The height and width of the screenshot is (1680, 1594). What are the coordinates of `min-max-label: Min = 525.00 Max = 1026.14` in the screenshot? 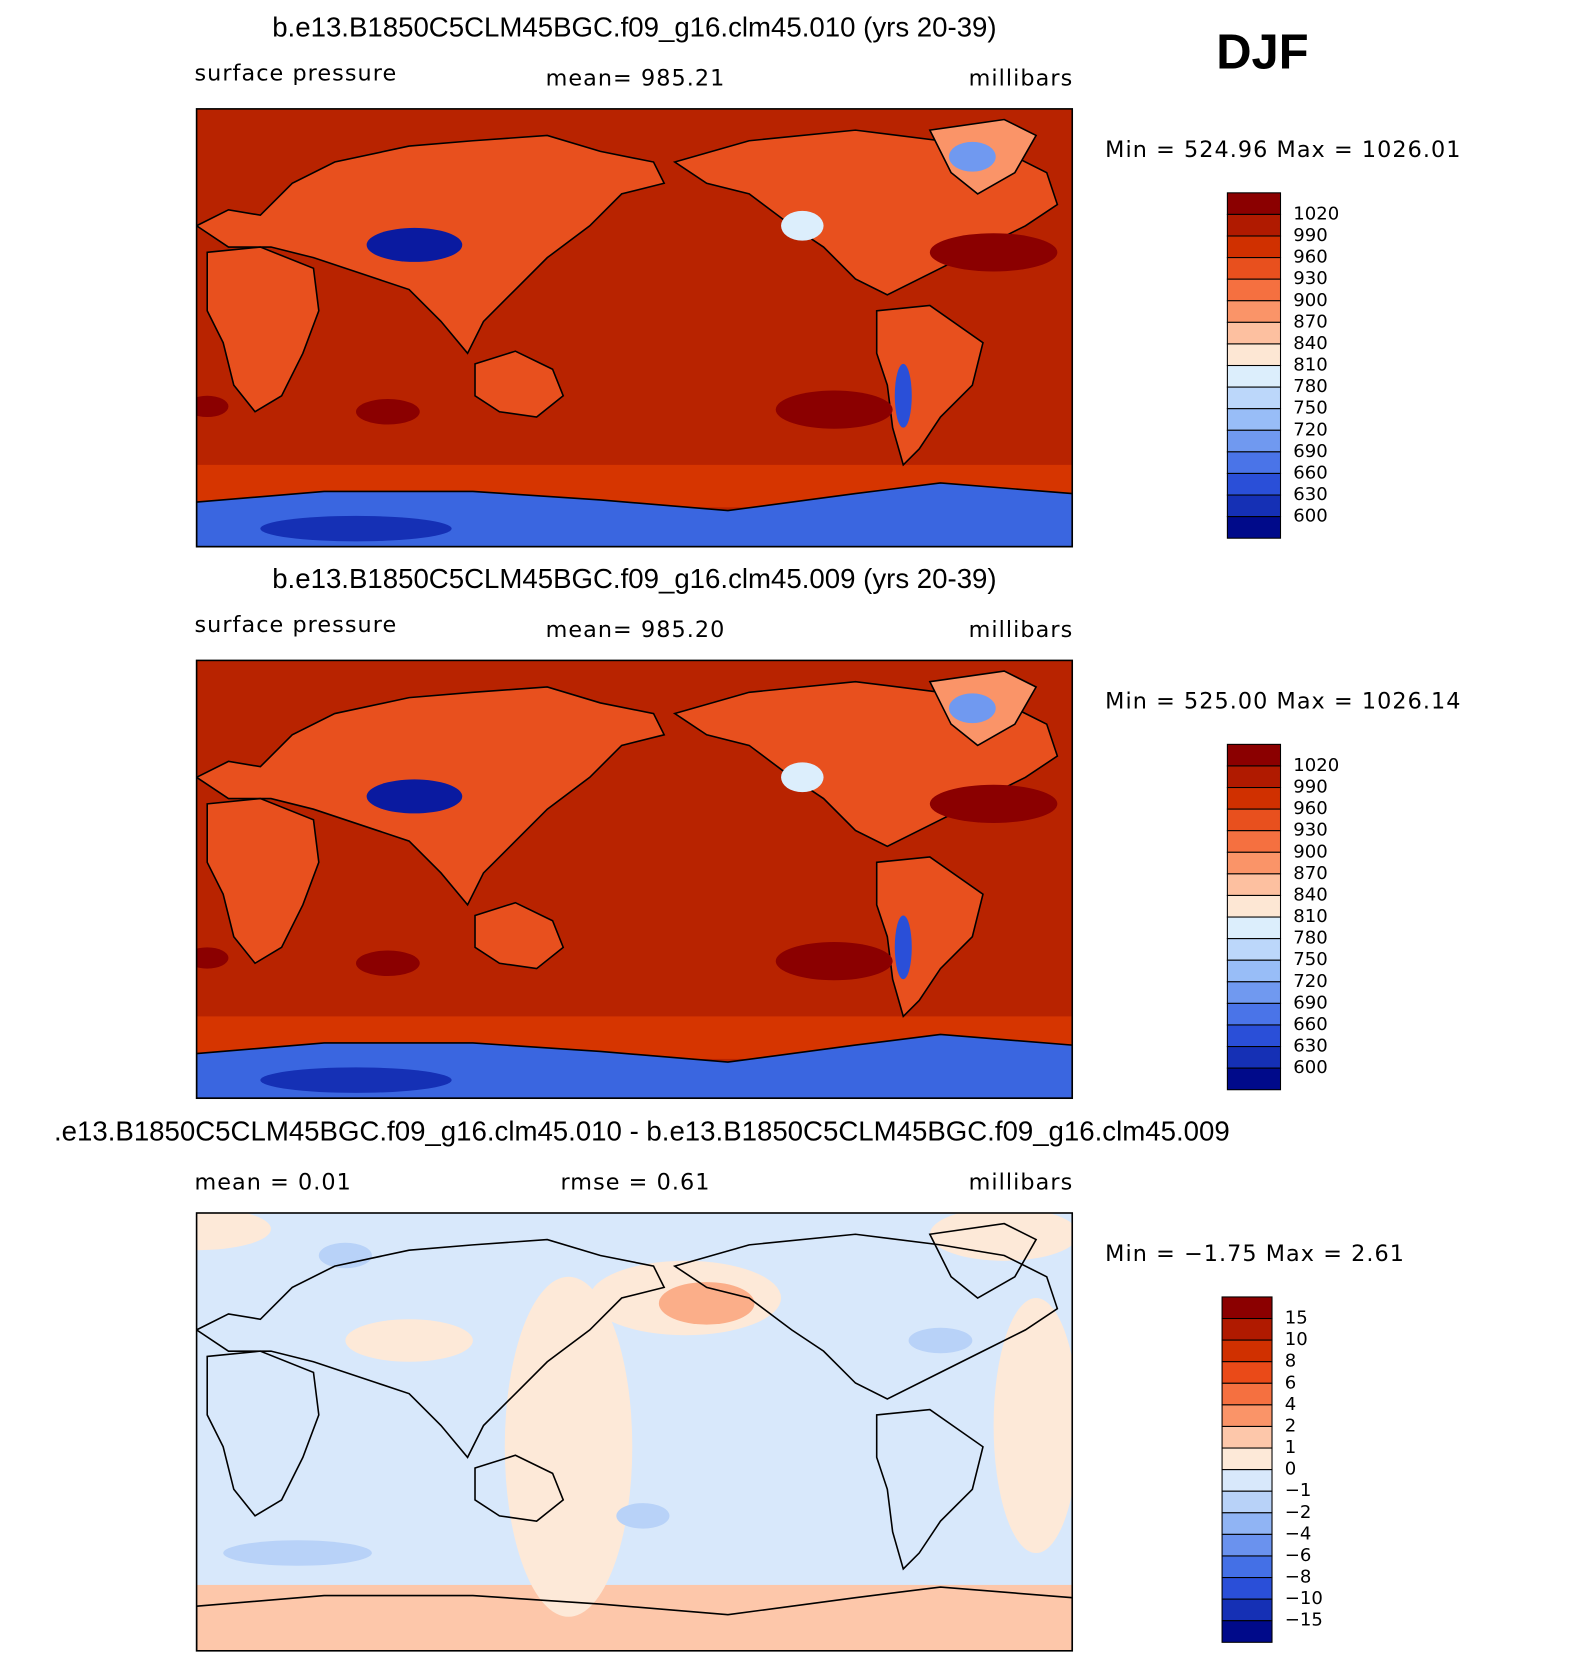 It's located at (1283, 701).